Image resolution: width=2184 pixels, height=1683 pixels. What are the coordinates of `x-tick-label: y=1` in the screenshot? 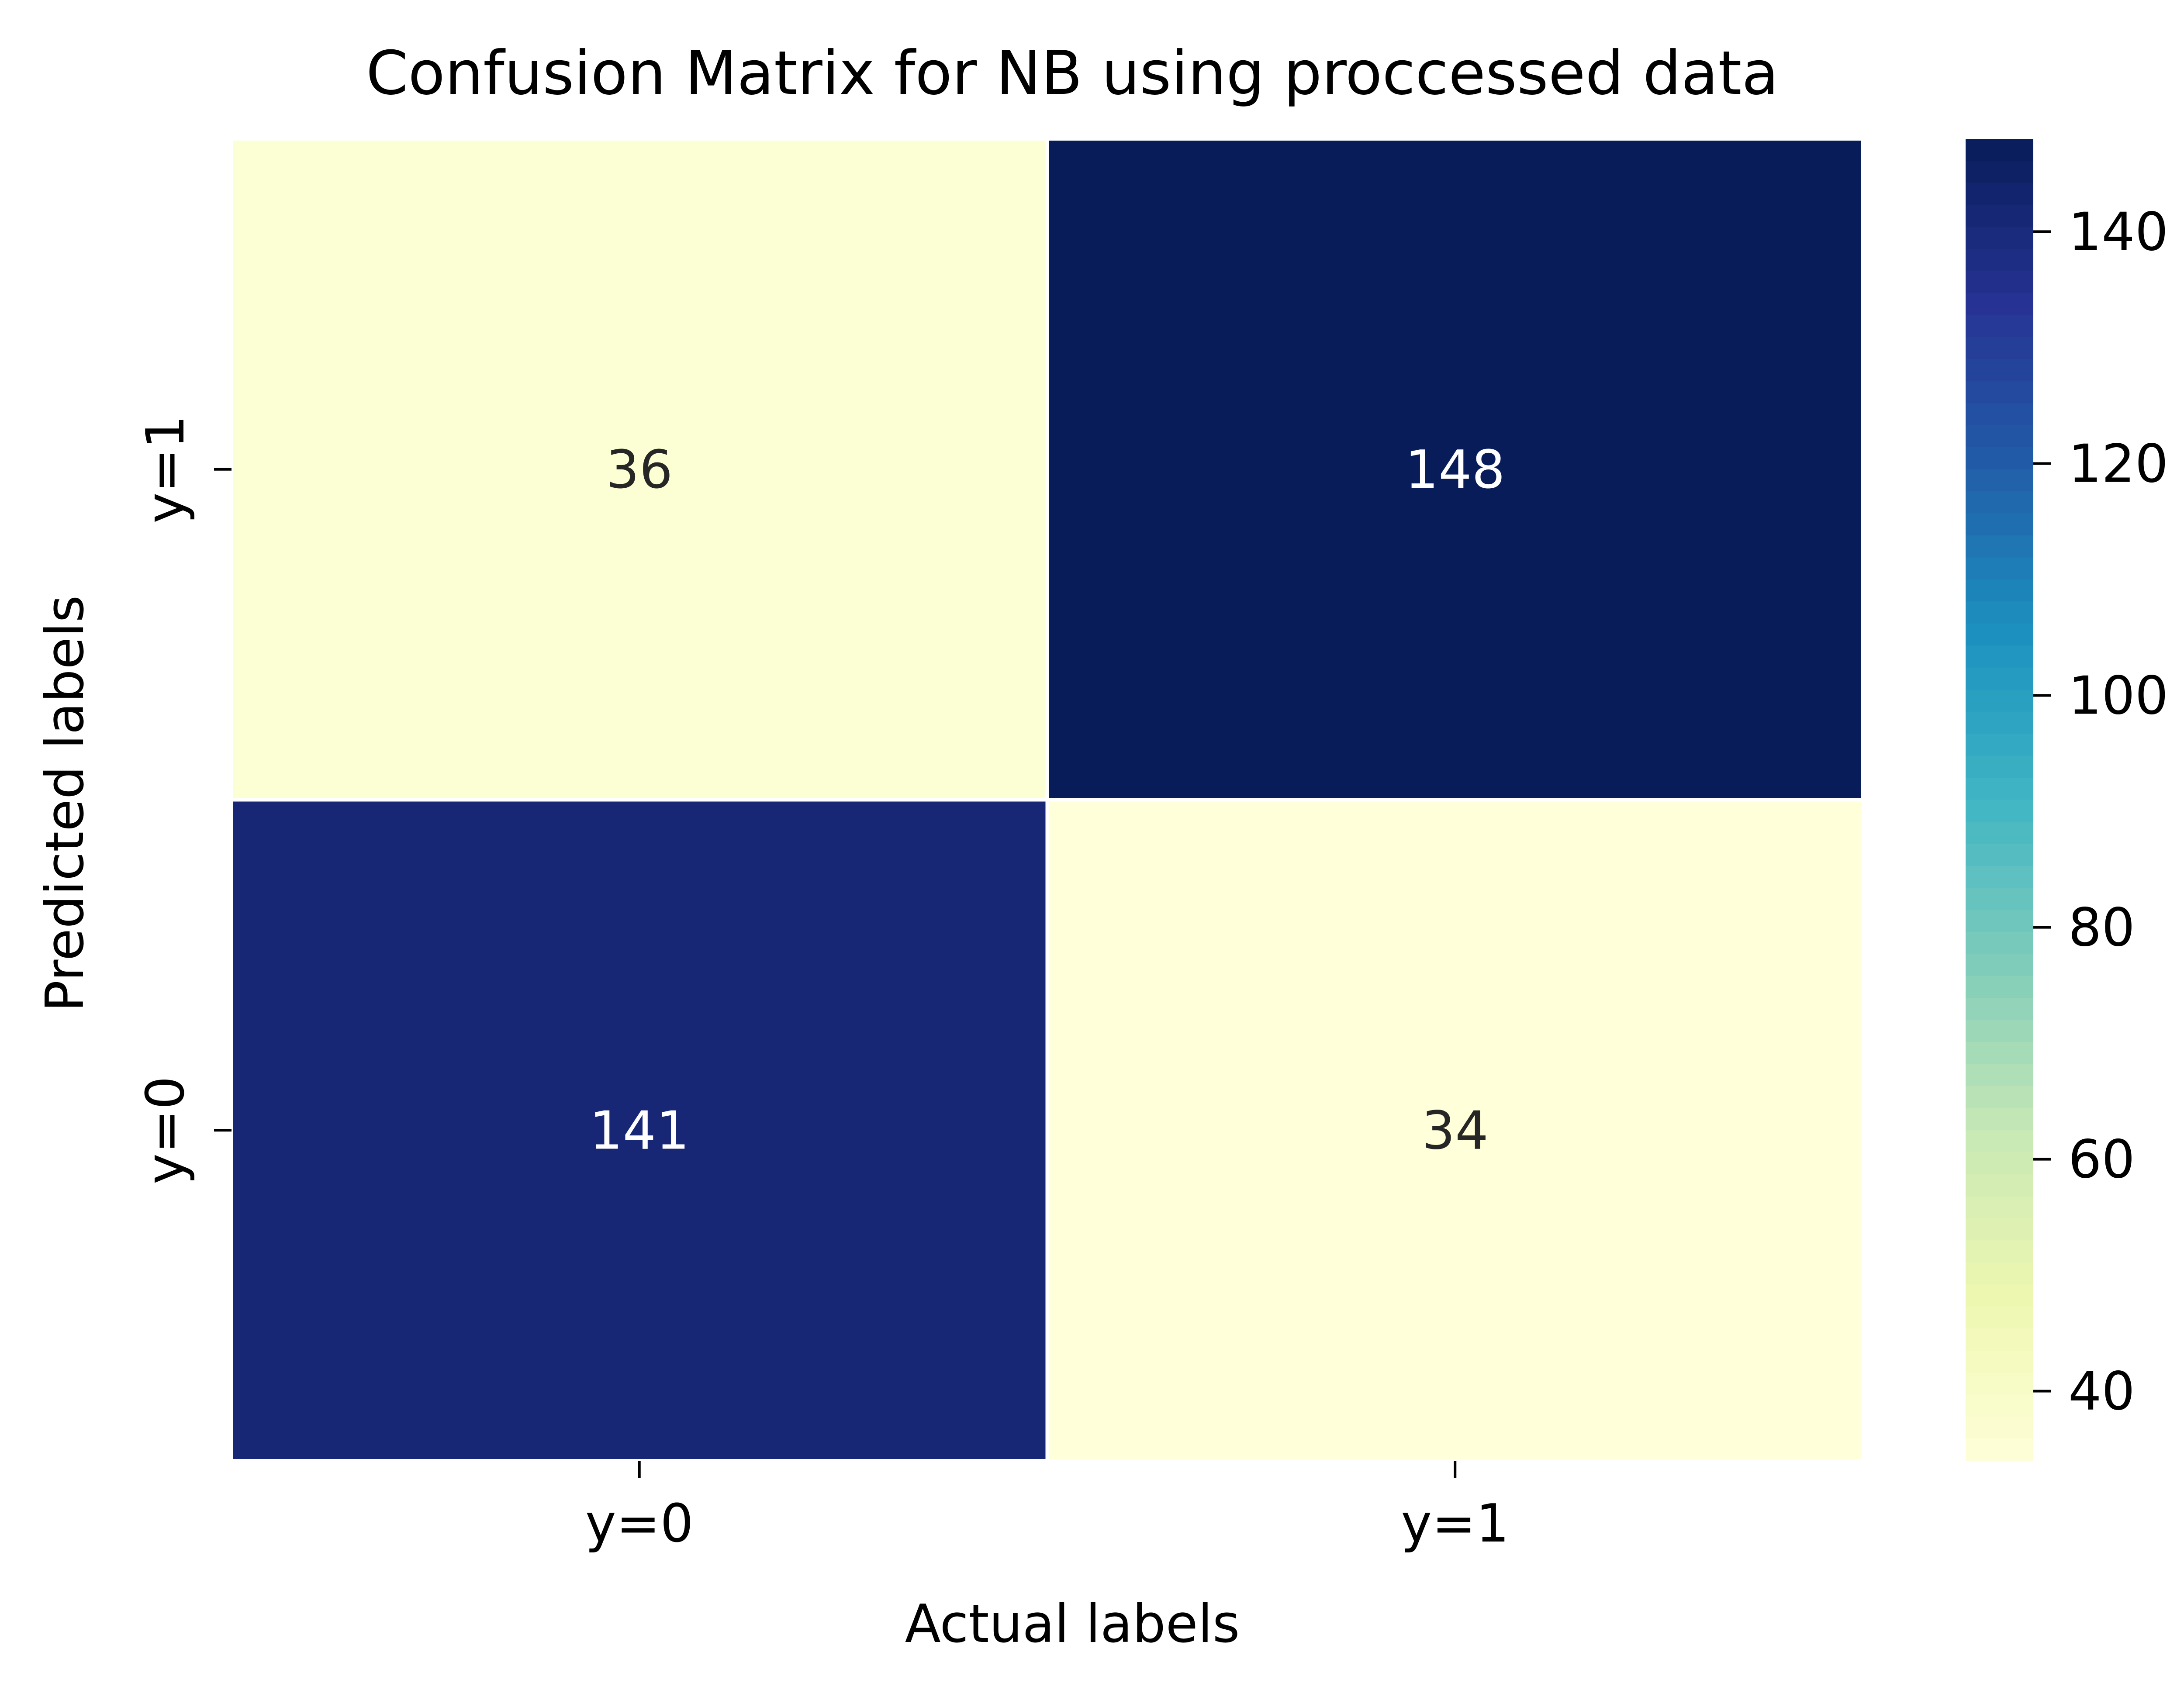 It's located at (1455, 1523).